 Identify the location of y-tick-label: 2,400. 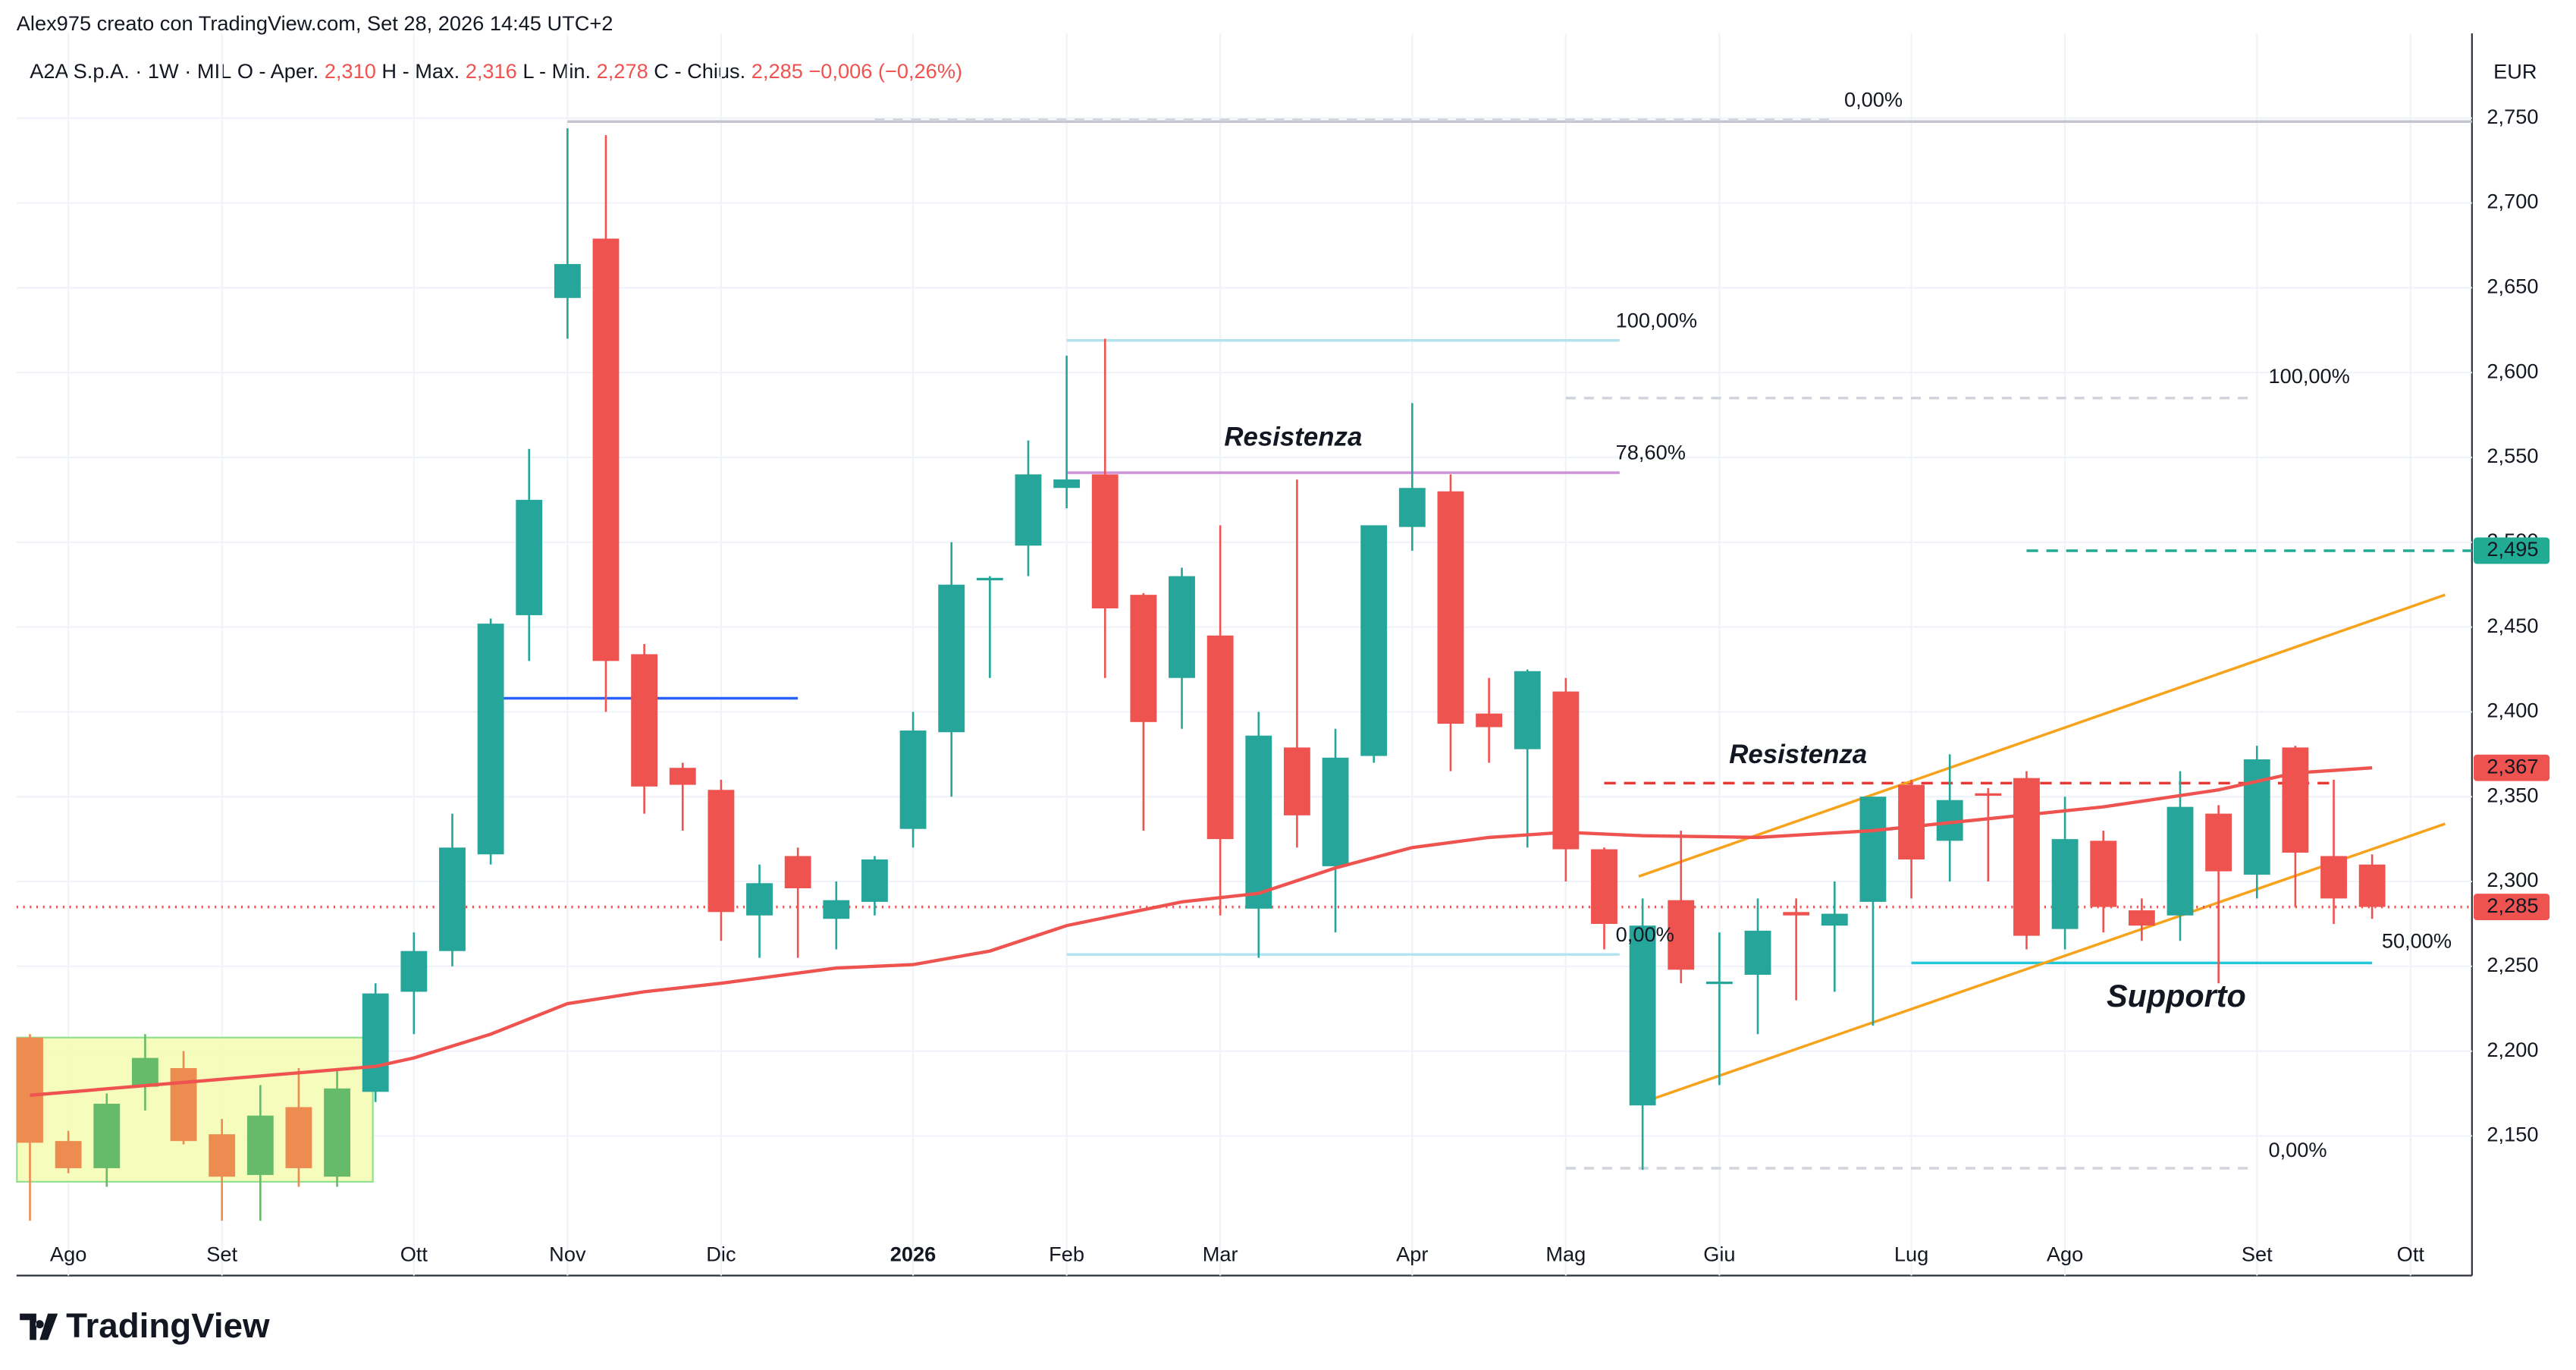
(2512, 710).